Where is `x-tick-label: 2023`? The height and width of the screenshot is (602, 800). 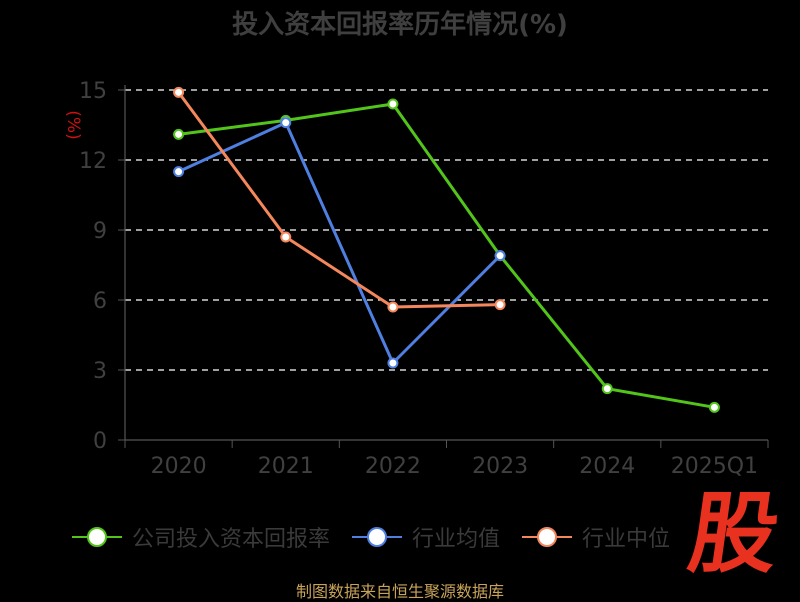 x-tick-label: 2023 is located at coordinates (500, 466).